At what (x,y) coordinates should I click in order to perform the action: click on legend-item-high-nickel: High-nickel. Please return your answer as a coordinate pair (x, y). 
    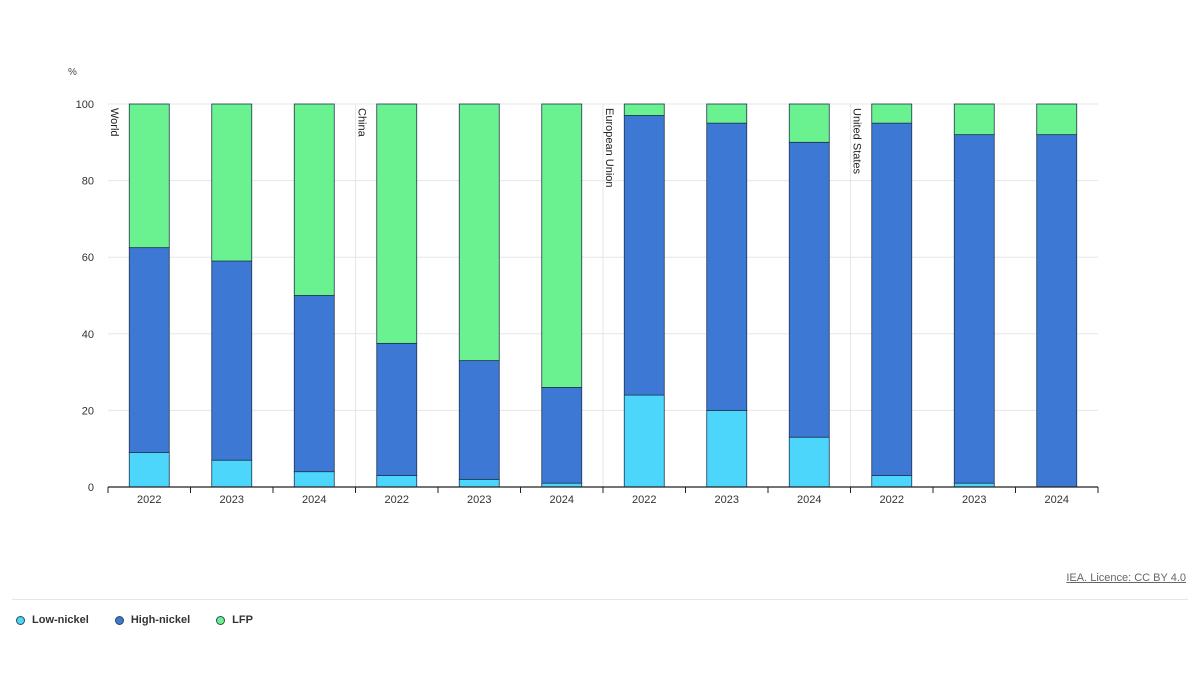
    Looking at the image, I should click on (152, 620).